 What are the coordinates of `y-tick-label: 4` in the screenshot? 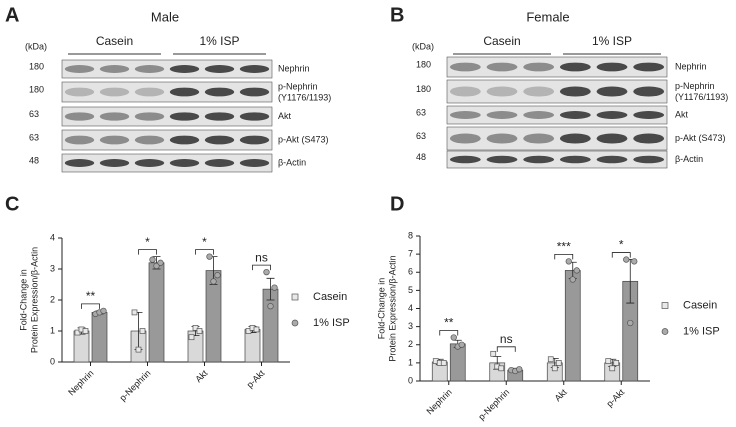 It's located at (410, 308).